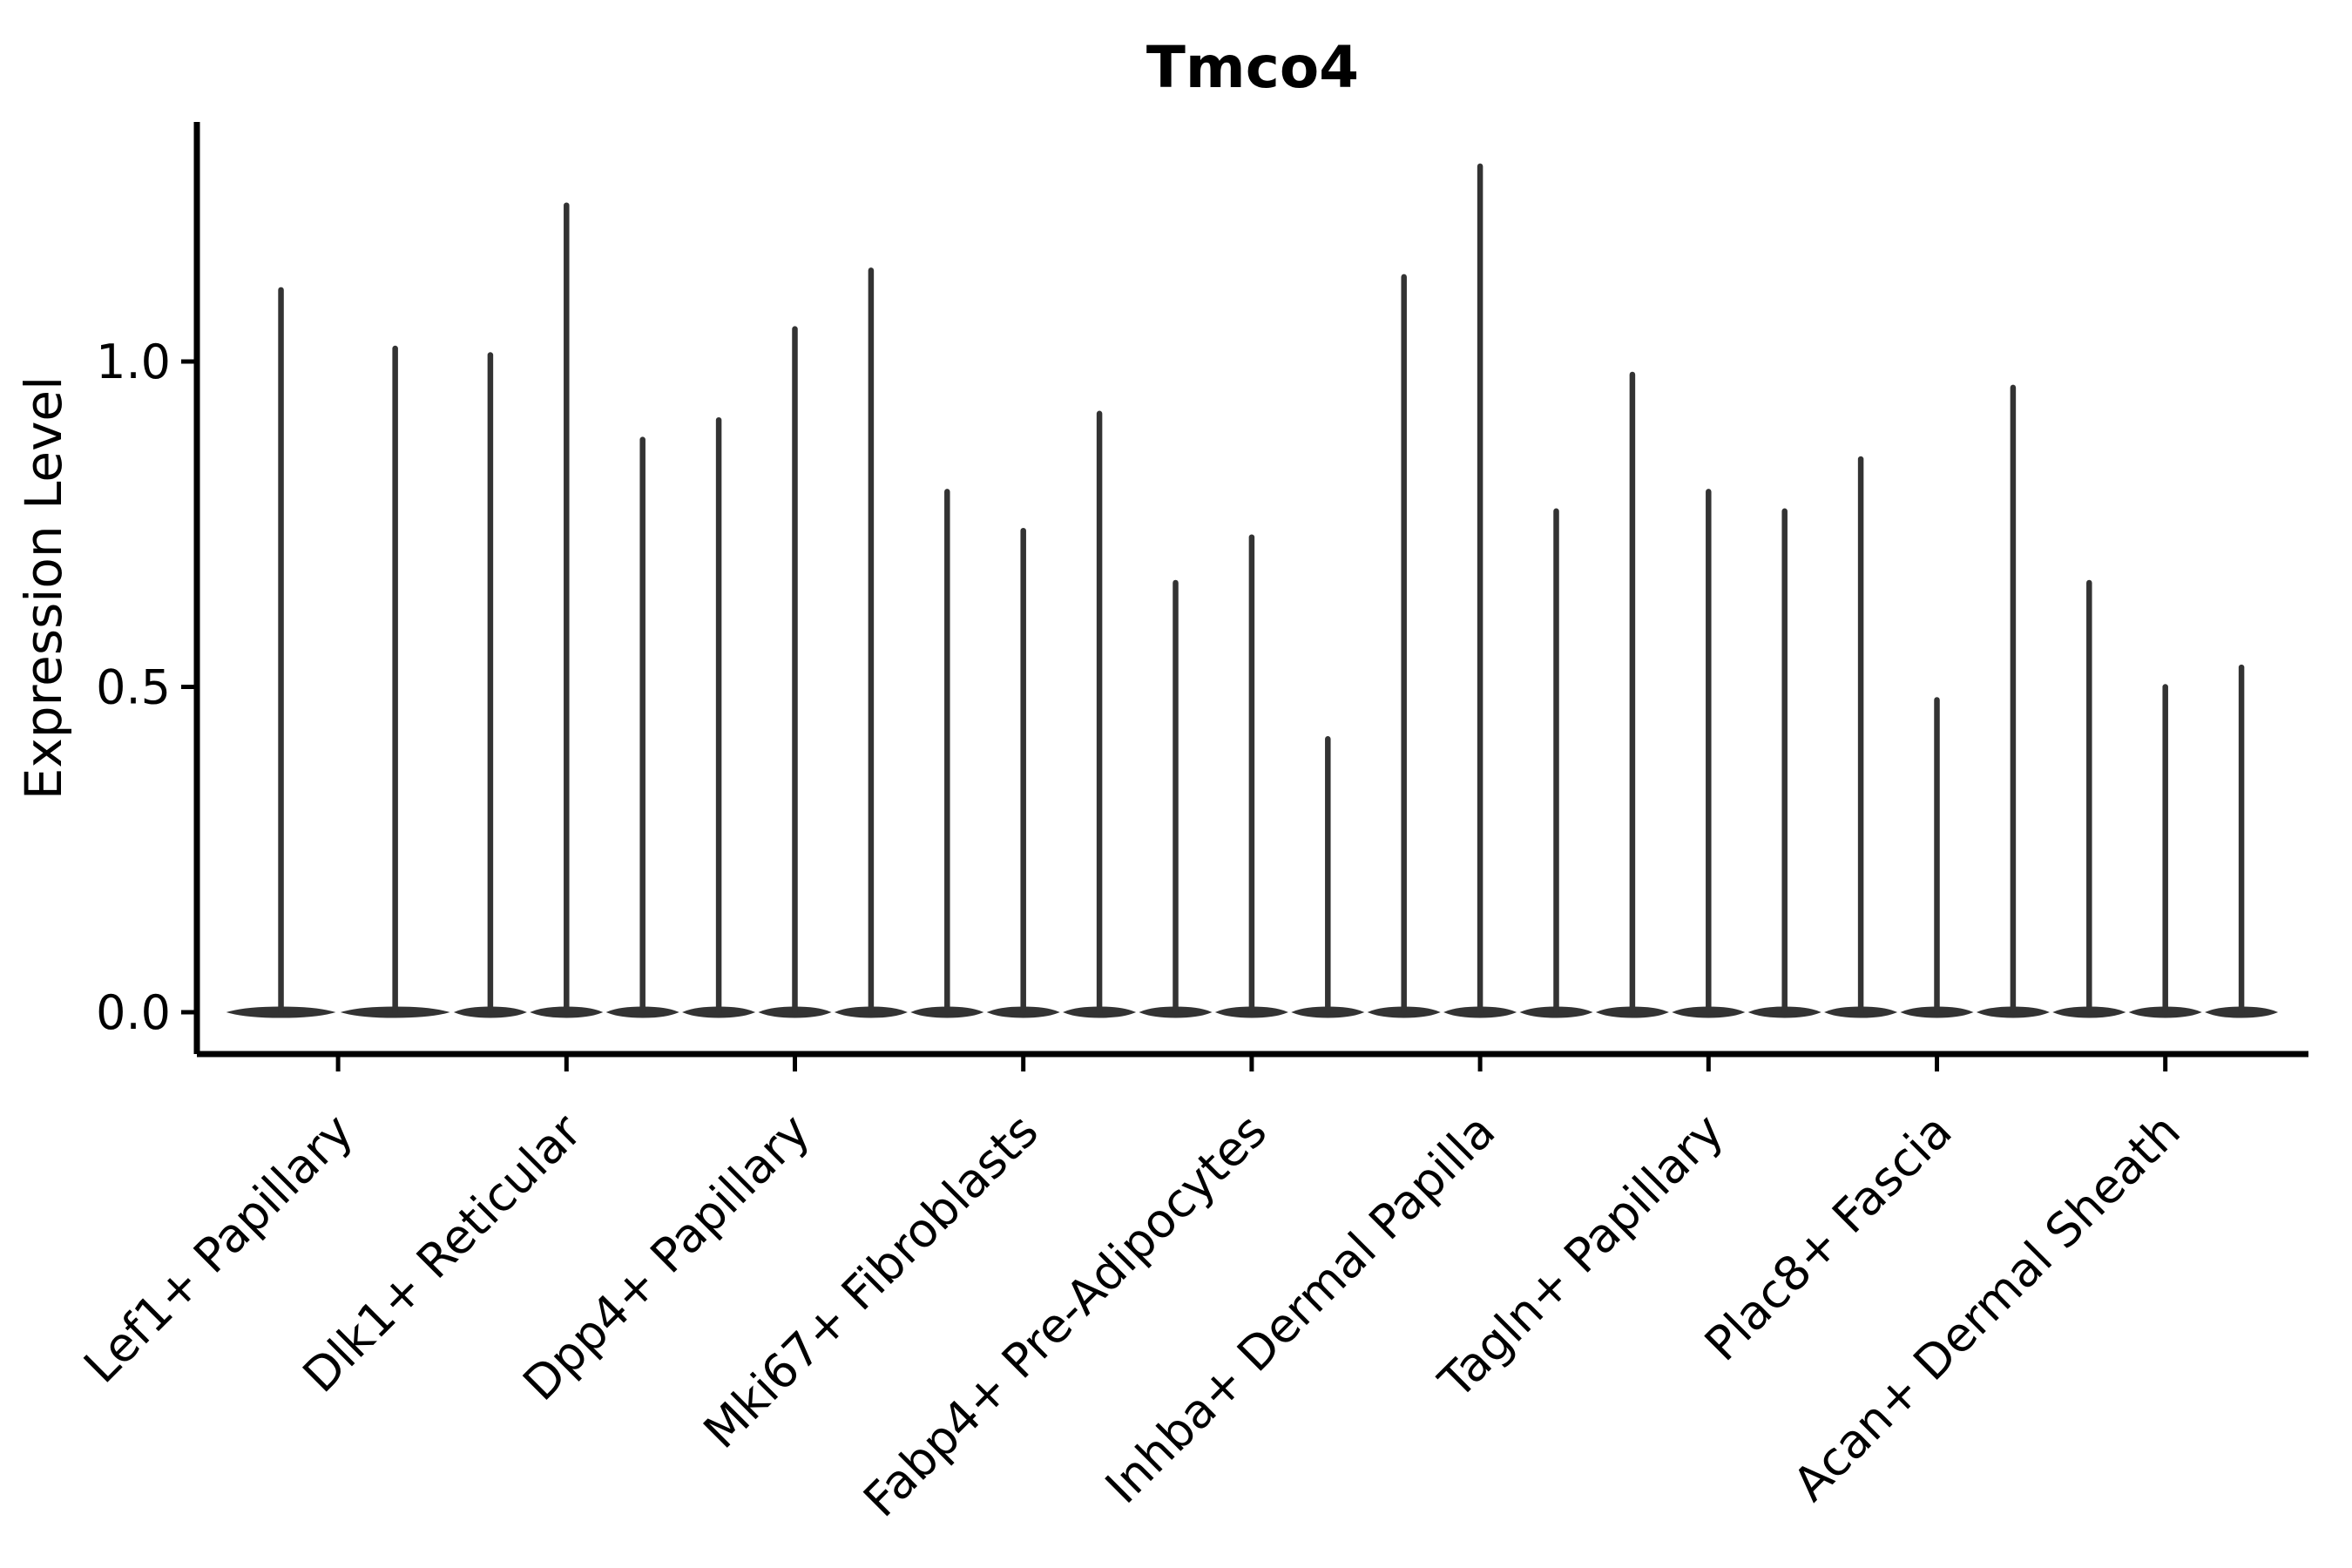 This screenshot has width=2352, height=1568. I want to click on x-tick-label: Inhba+ Dermal Papilla, so click(1300, 1309).